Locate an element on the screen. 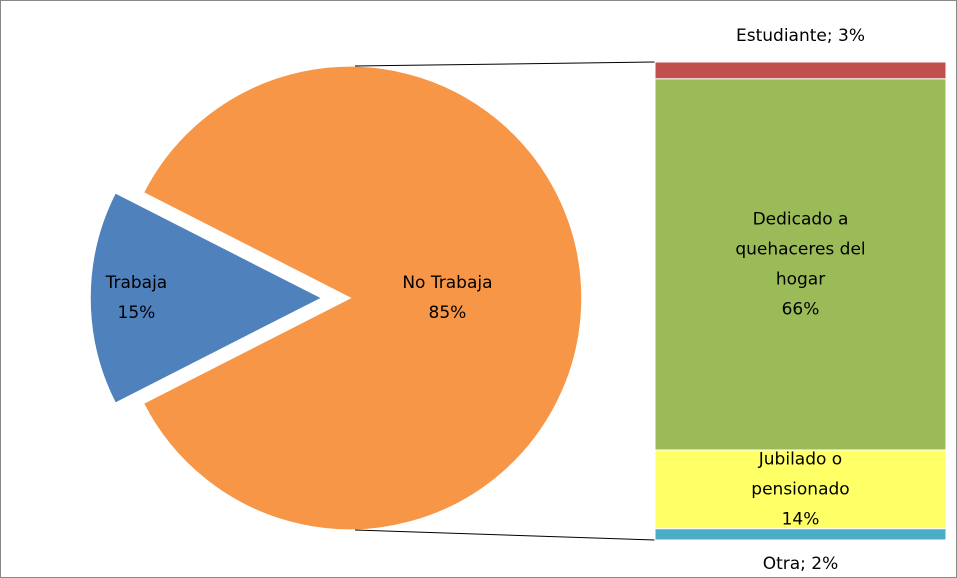 The height and width of the screenshot is (578, 957). bar-label: Estudiante; 3% is located at coordinates (800, 36).